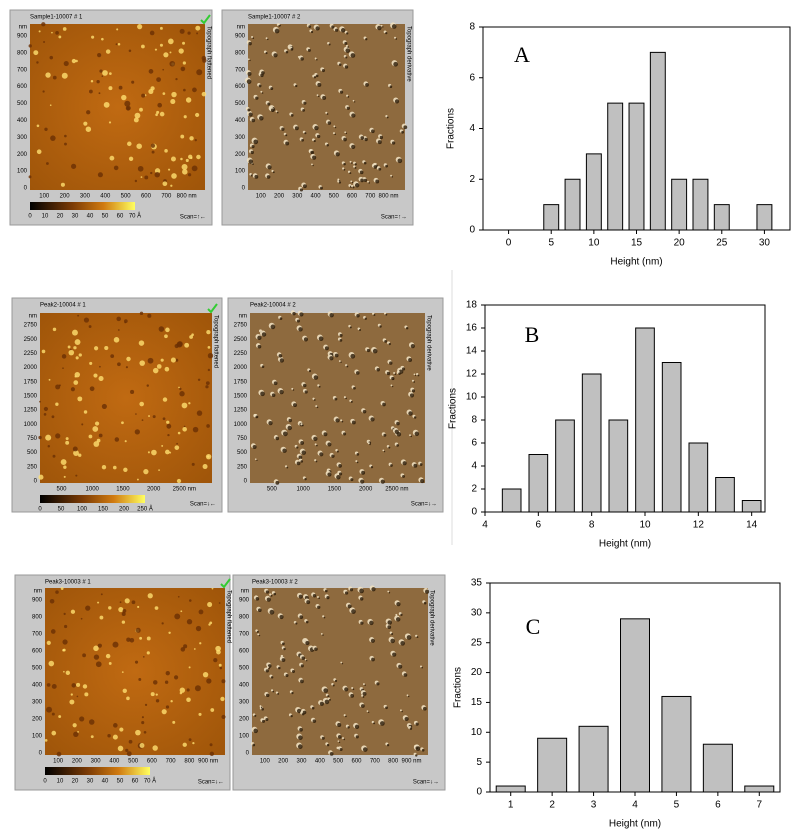  What do you see at coordinates (472, 328) in the screenshot?
I see `y-tick-label: 16` at bounding box center [472, 328].